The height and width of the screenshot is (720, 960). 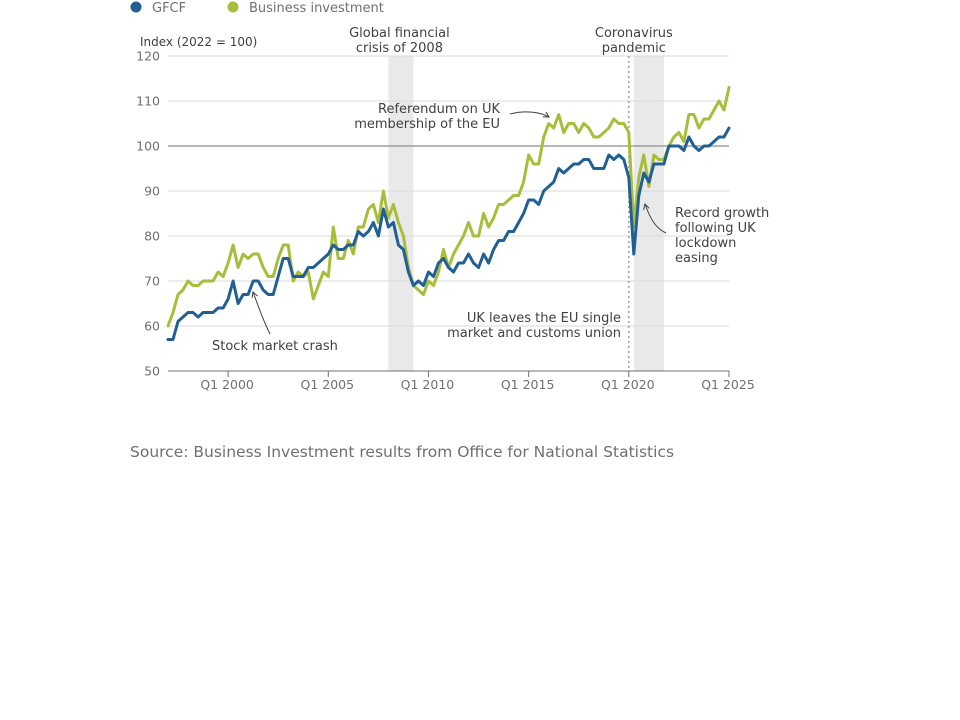 I want to click on annotation-arrowhead-referendum, so click(x=546, y=114).